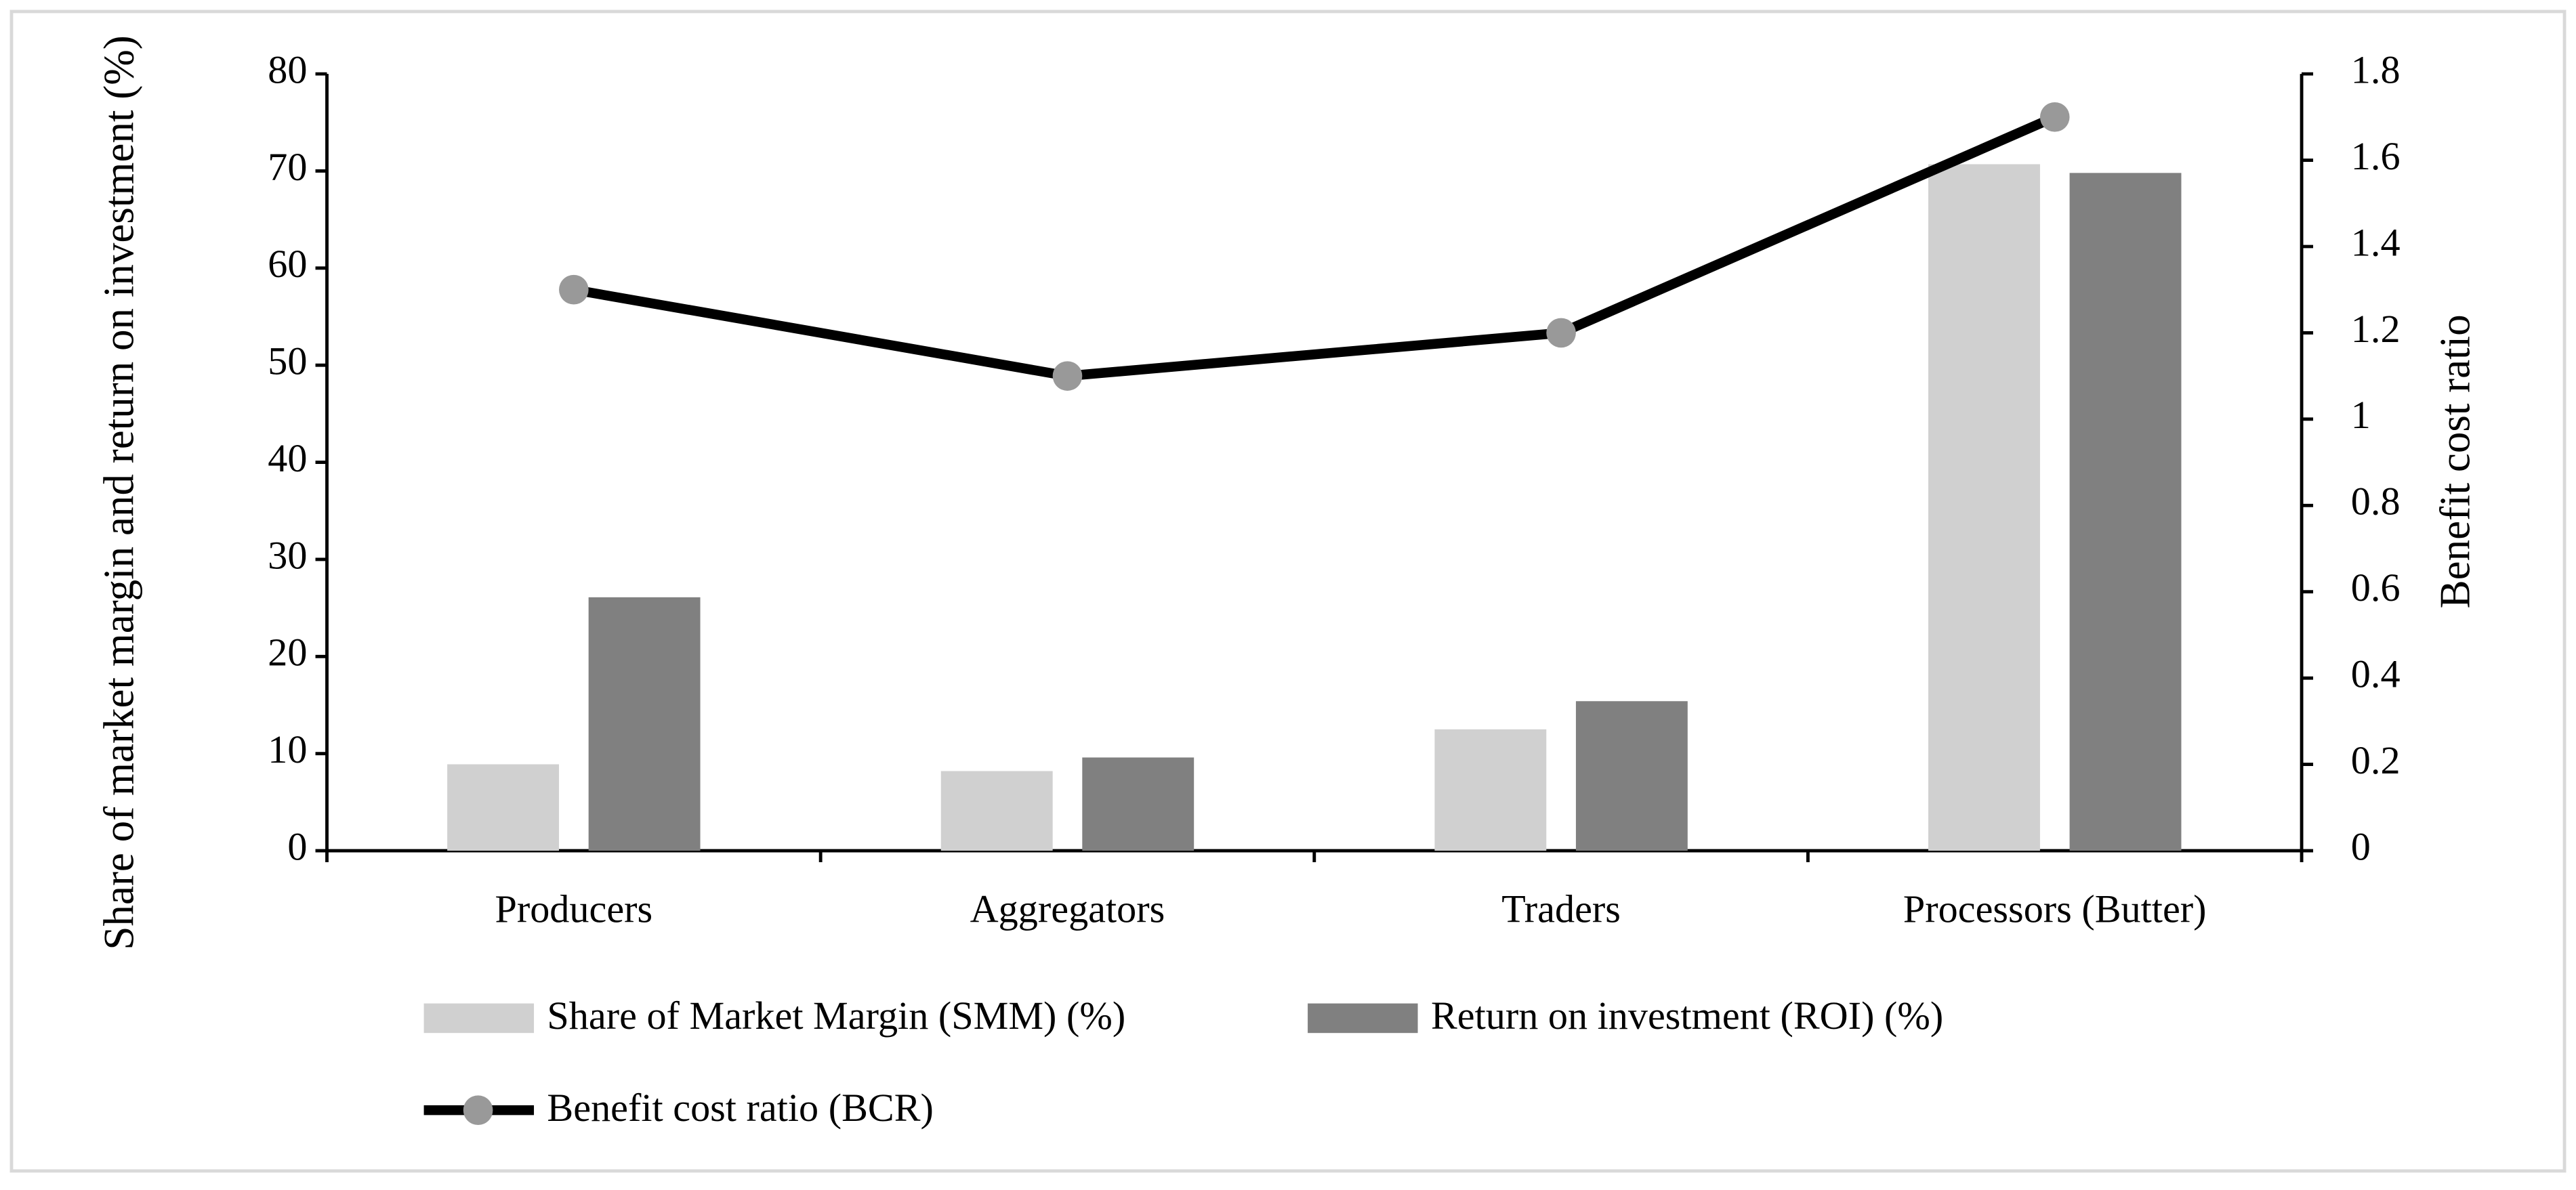 Image resolution: width=2576 pixels, height=1190 pixels. I want to click on y2-tick-label: 1.8, so click(2376, 69).